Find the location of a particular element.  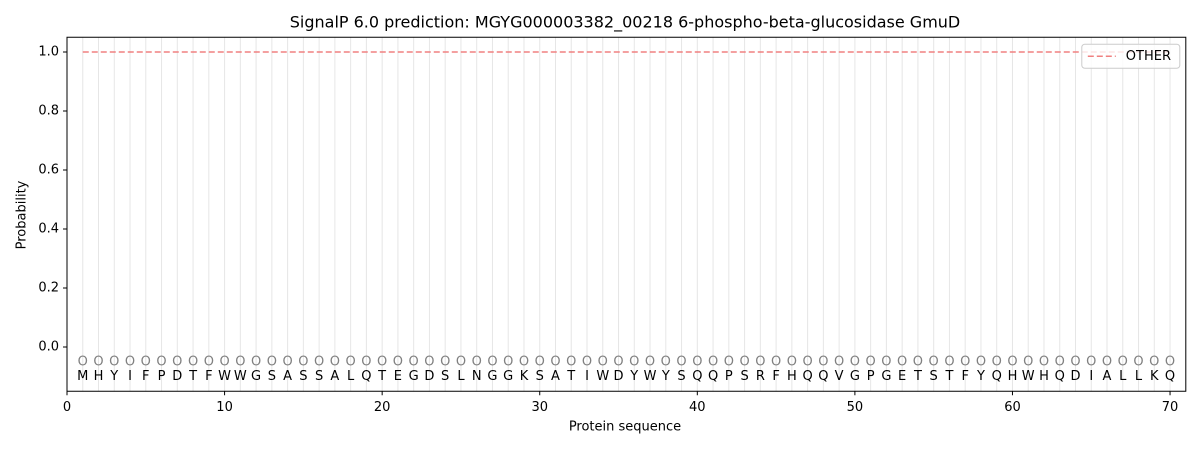

x-axis-label: Protein sequence is located at coordinates (625, 427).